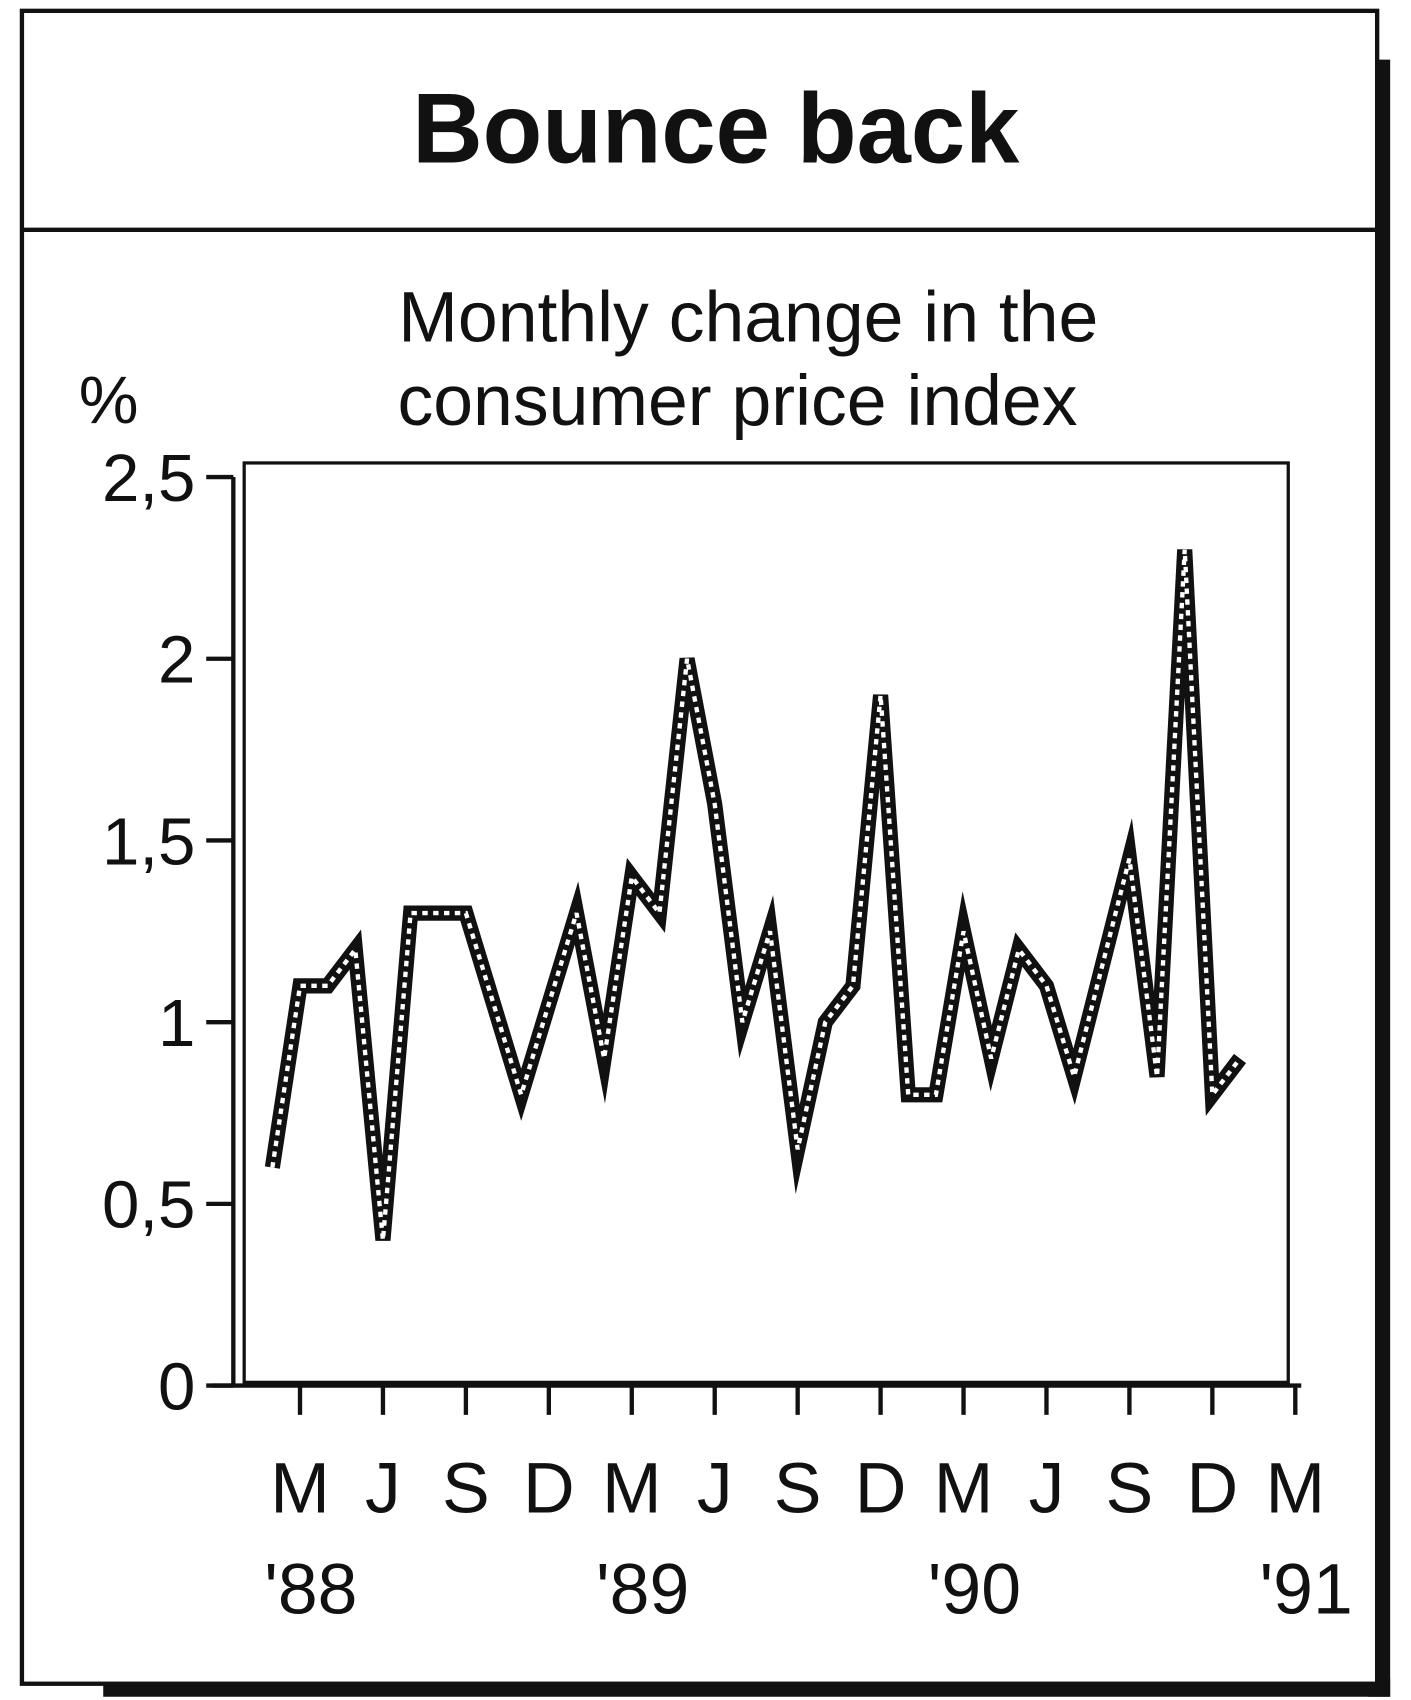  What do you see at coordinates (1306, 1589) in the screenshot?
I see `x-year-label: '91` at bounding box center [1306, 1589].